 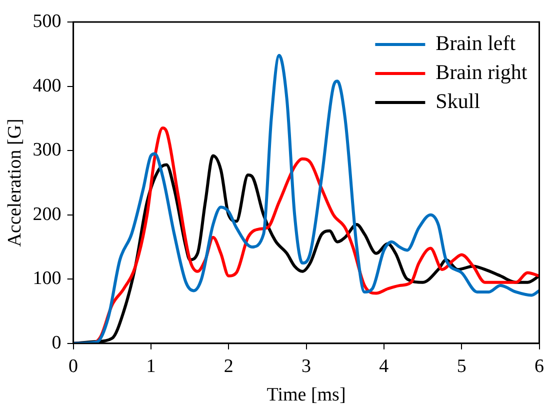 I want to click on x-tick-label: 0, so click(x=73, y=366).